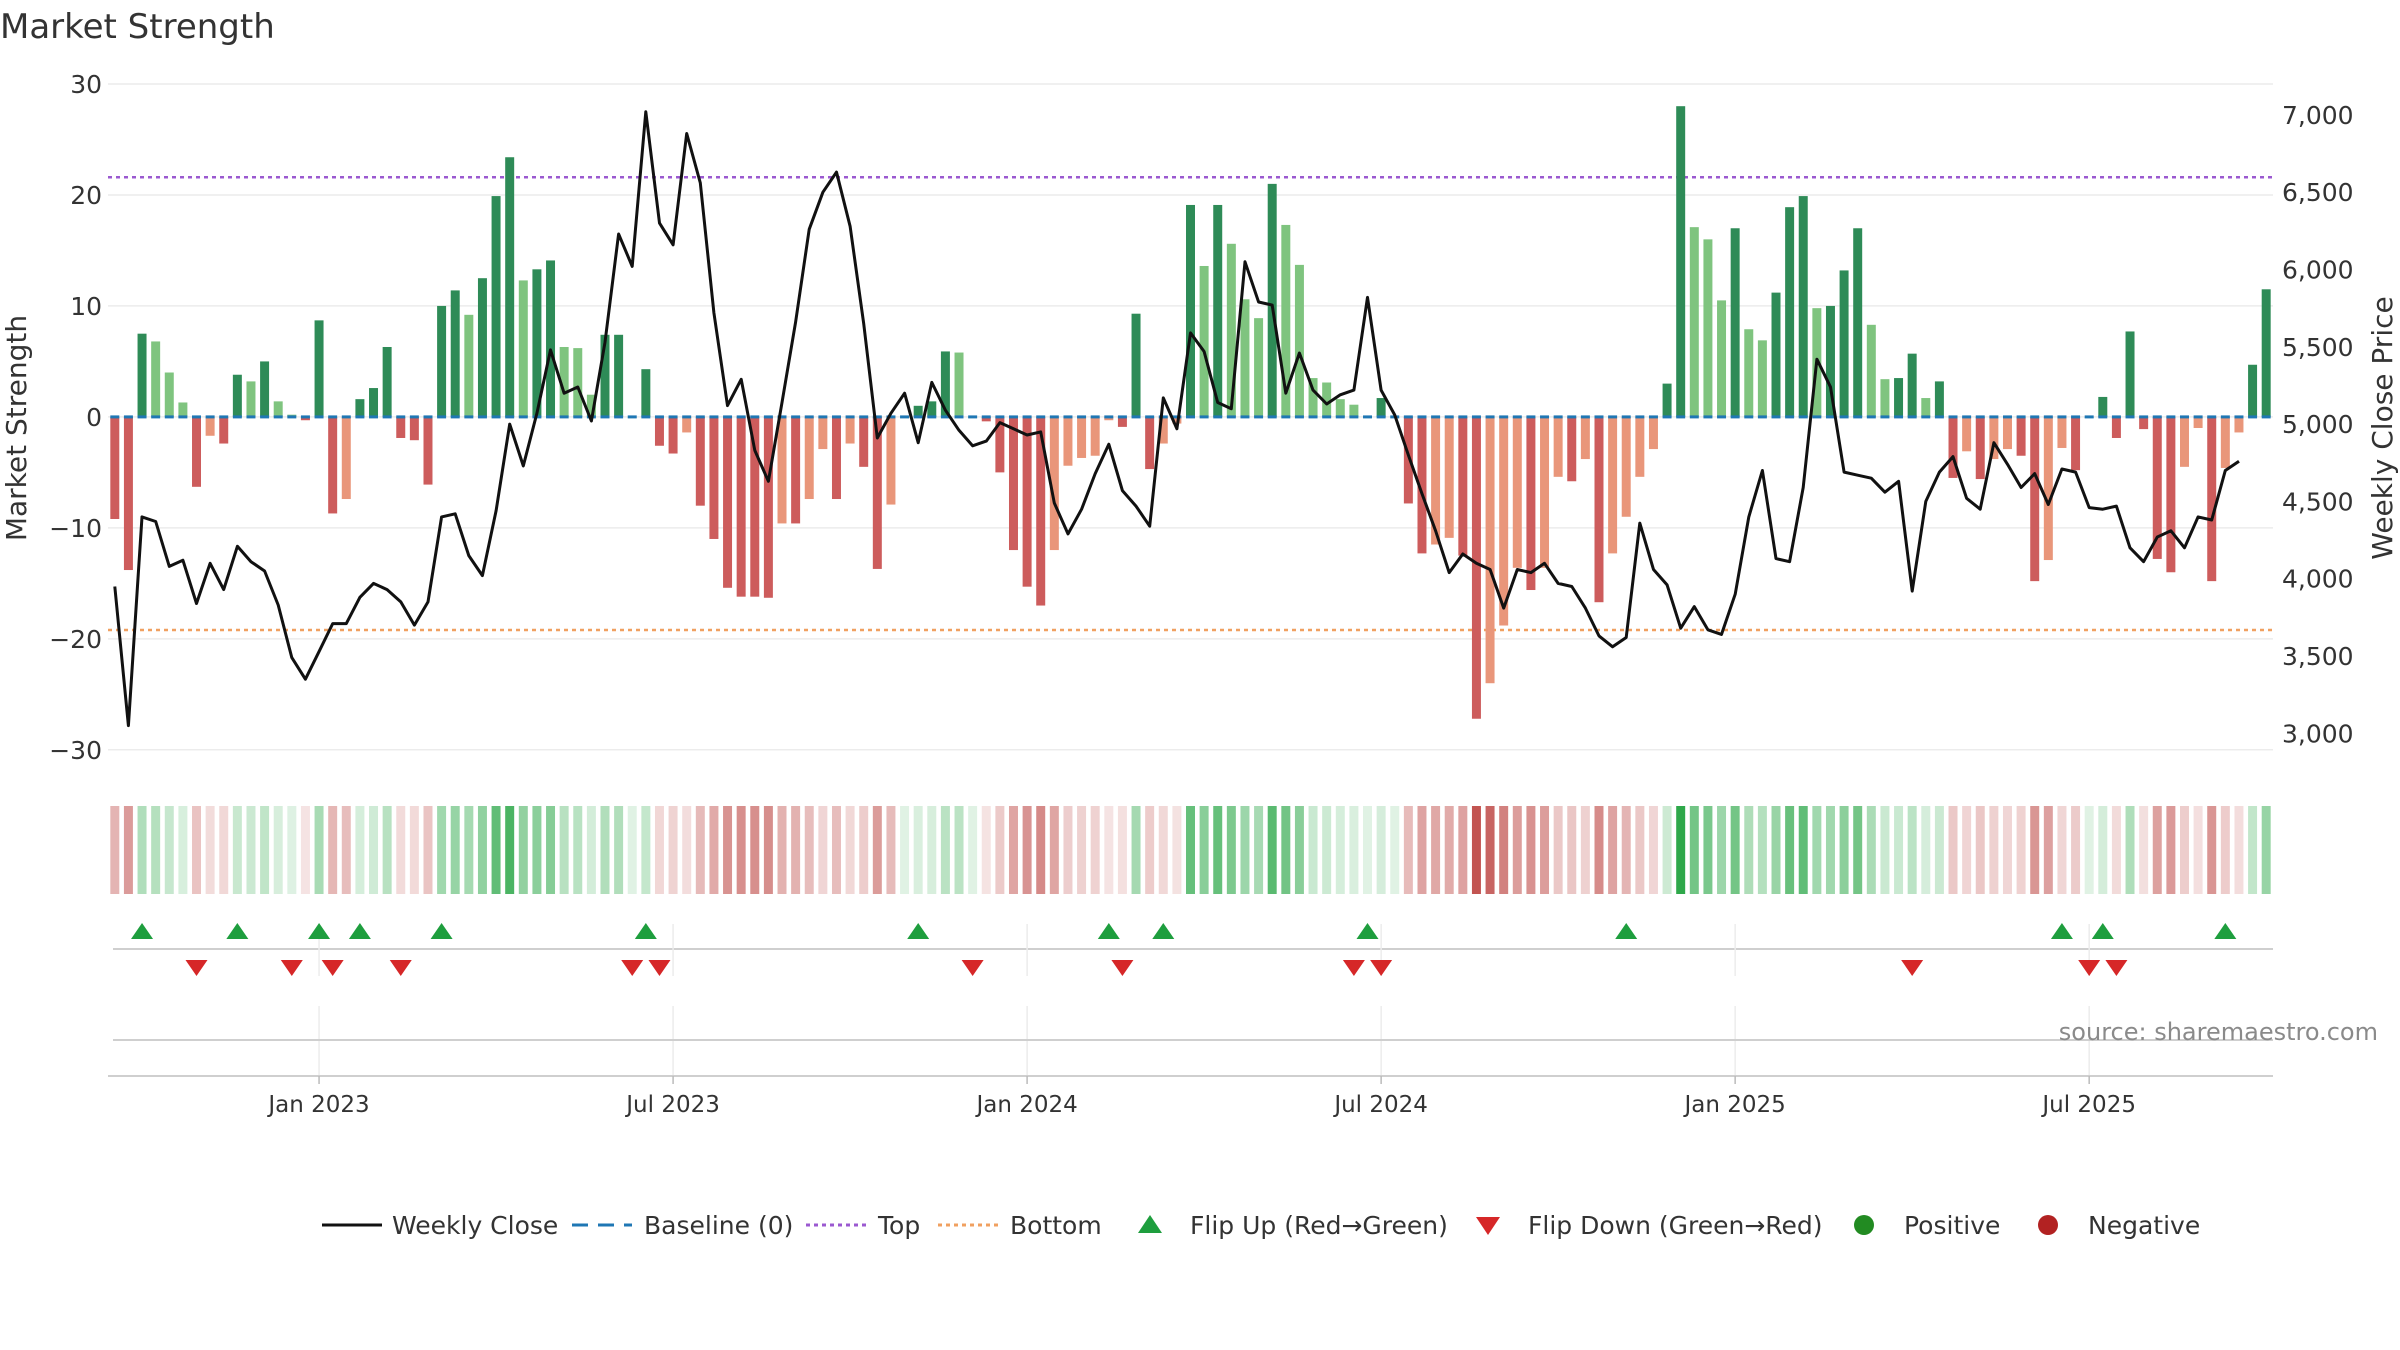 This screenshot has height=1350, width=2400. Describe the element at coordinates (2318, 192) in the screenshot. I see `y-right-tick-label: 6,500` at that location.